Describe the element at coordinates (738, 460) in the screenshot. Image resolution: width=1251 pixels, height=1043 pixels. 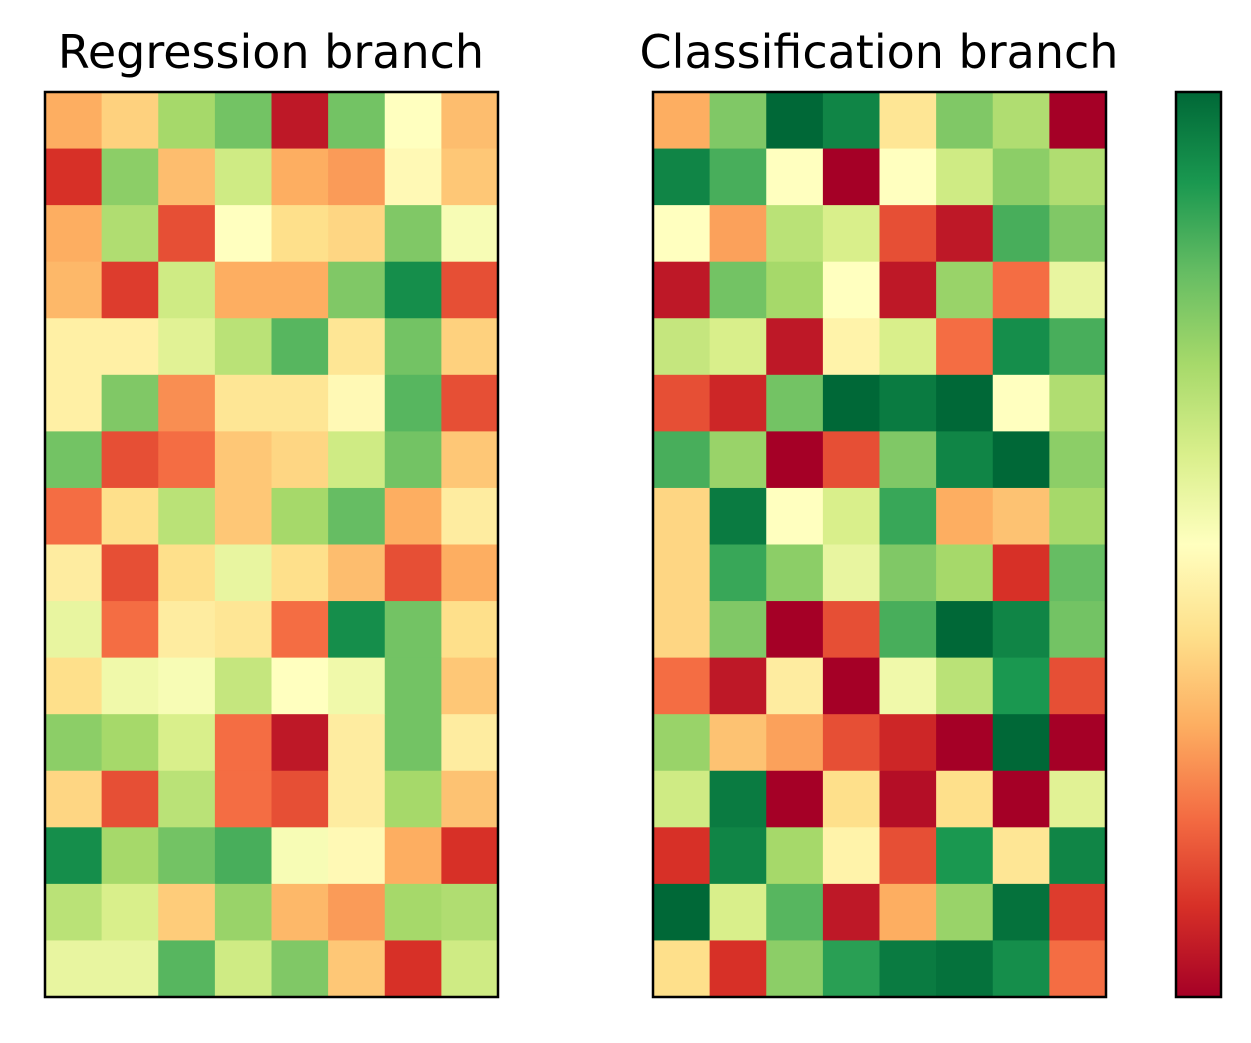
I see `heatmap-cell-classification-r6-c1` at that location.